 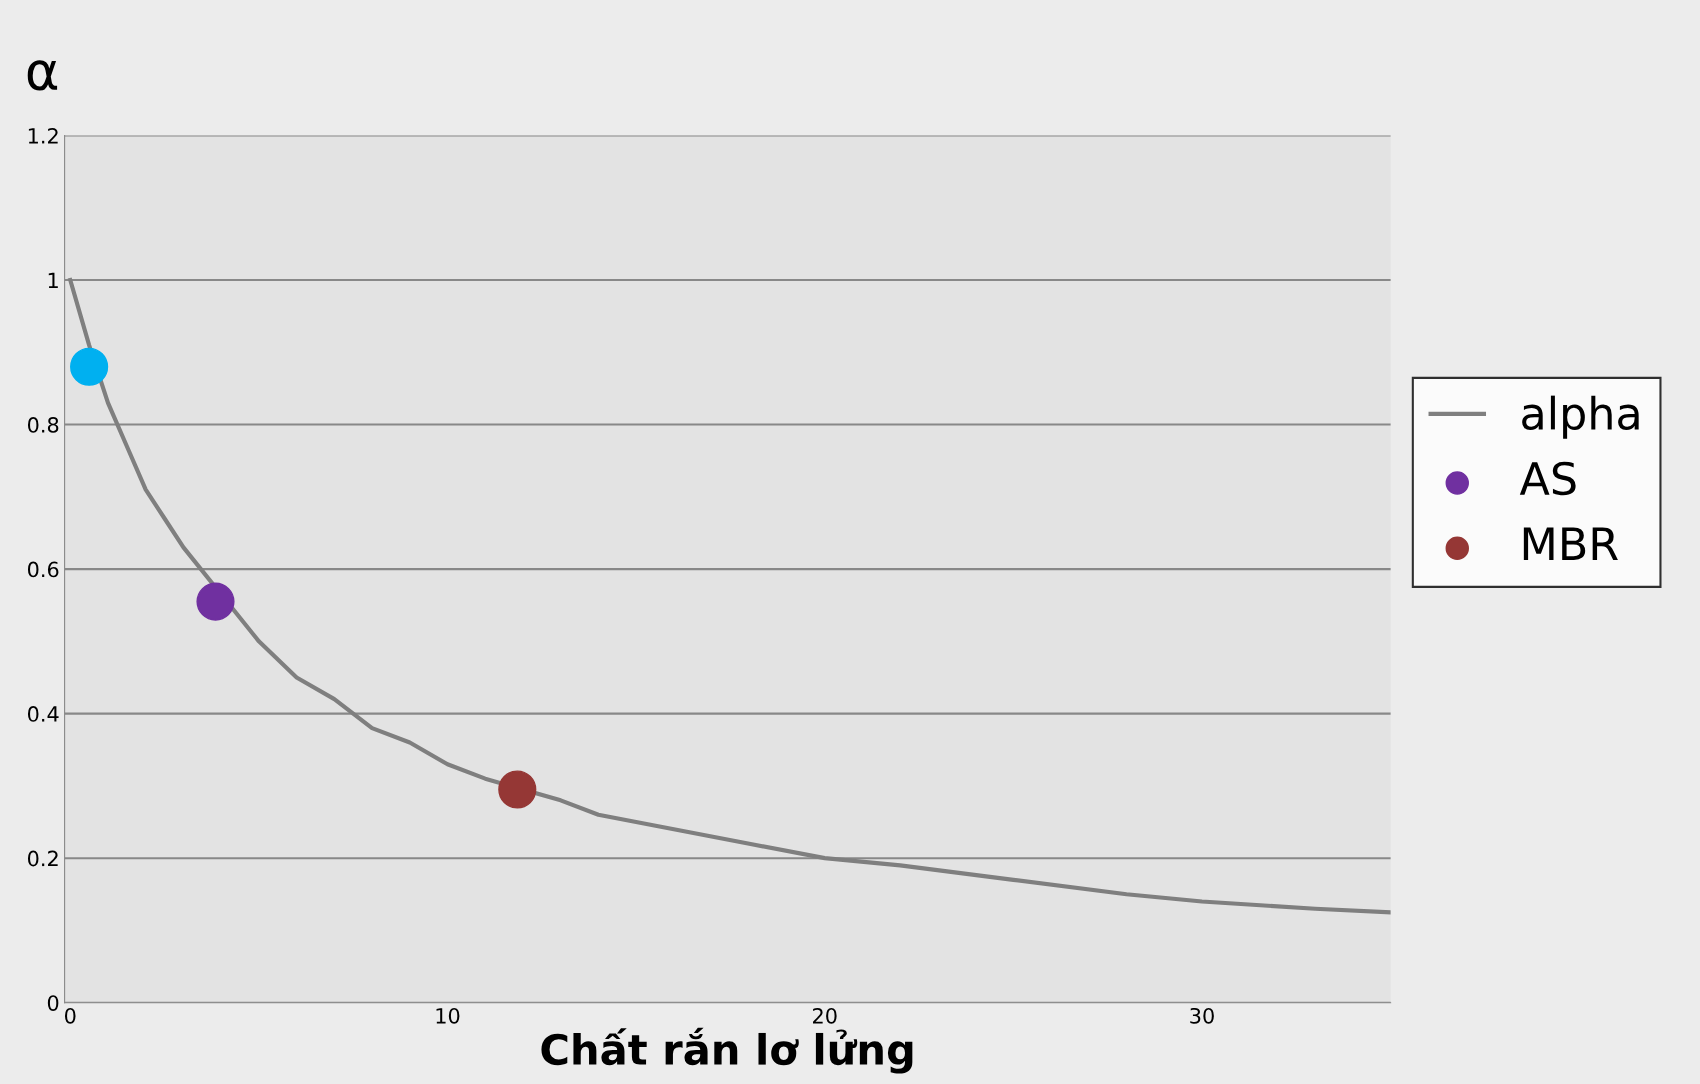 What do you see at coordinates (1547, 478) in the screenshot?
I see `legend-label: AS` at bounding box center [1547, 478].